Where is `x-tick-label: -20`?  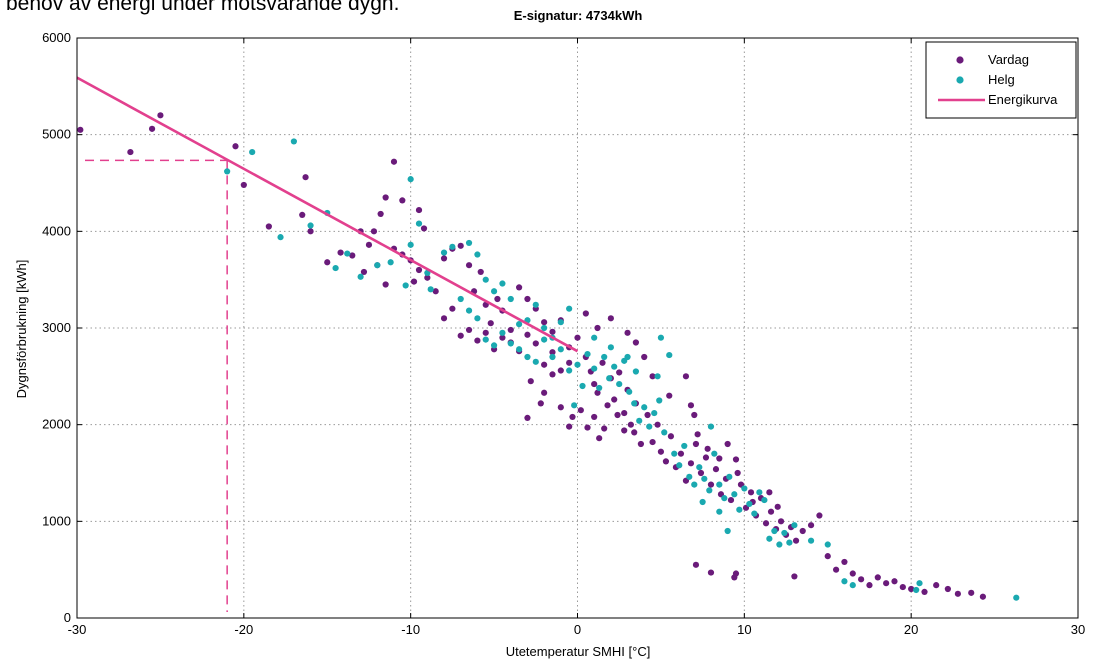
x-tick-label: -20 is located at coordinates (243, 629).